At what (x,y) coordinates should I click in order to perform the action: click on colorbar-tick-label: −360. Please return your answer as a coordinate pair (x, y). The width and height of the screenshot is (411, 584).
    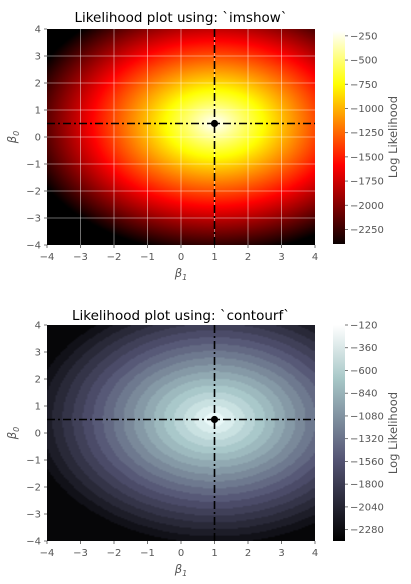
    Looking at the image, I should click on (363, 348).